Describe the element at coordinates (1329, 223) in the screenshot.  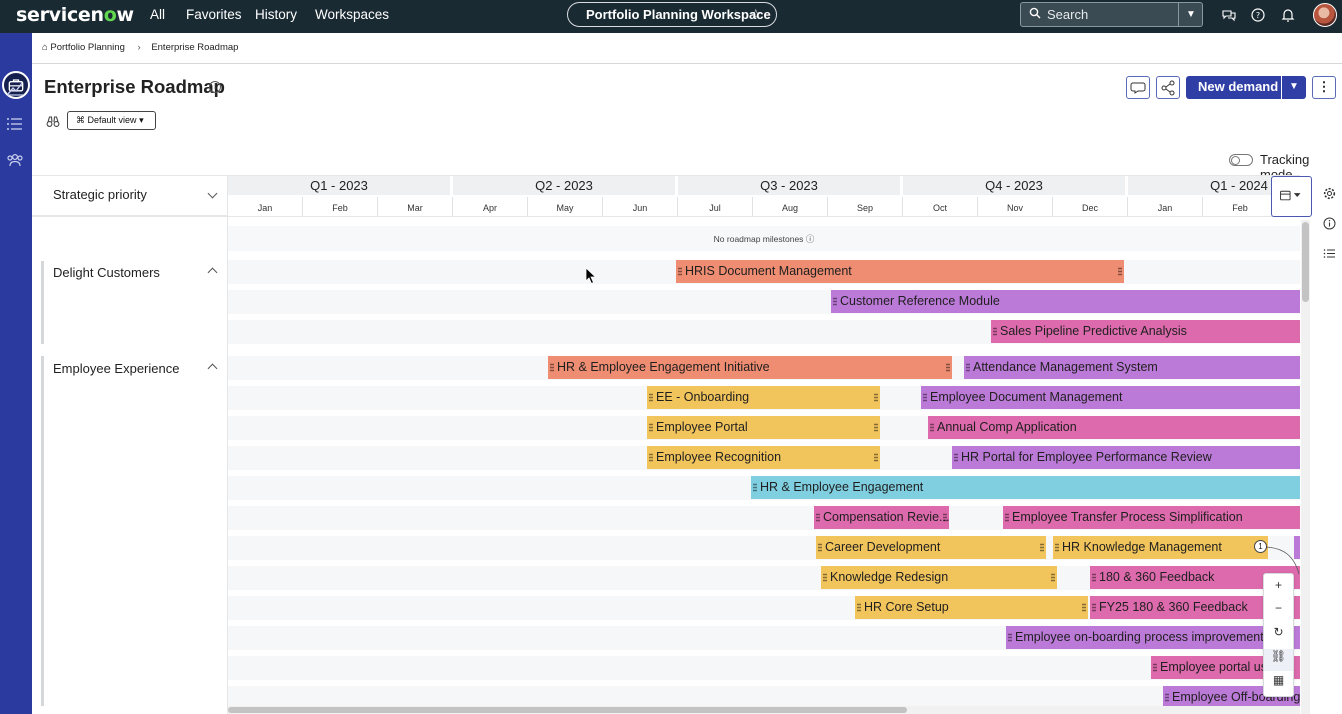
I see `info-icon` at that location.